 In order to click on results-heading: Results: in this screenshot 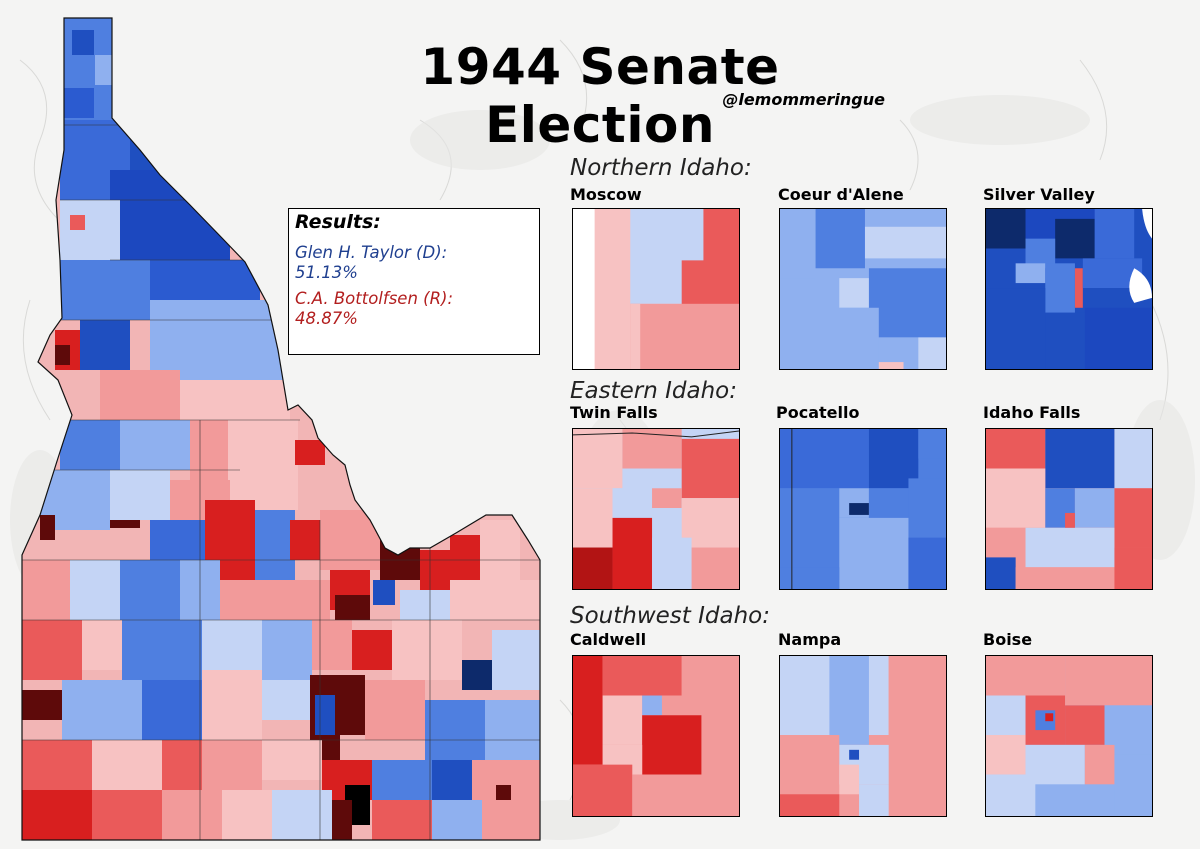, I will do `click(338, 222)`.